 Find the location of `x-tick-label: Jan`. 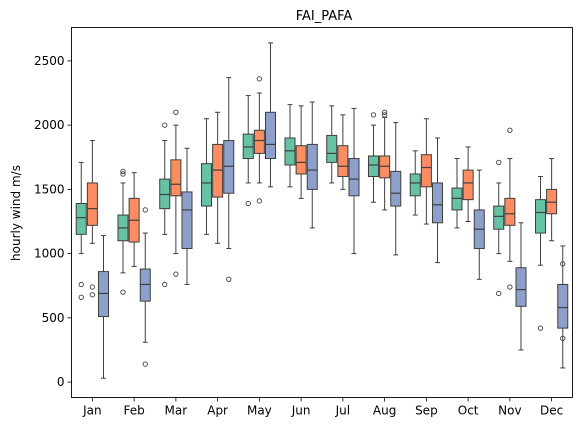

x-tick-label: Jan is located at coordinates (92, 411).